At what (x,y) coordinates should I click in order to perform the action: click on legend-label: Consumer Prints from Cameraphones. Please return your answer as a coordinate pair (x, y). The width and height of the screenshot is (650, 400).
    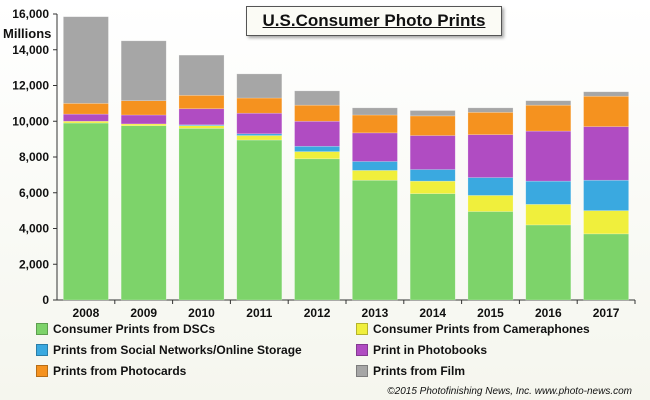
    Looking at the image, I should click on (481, 329).